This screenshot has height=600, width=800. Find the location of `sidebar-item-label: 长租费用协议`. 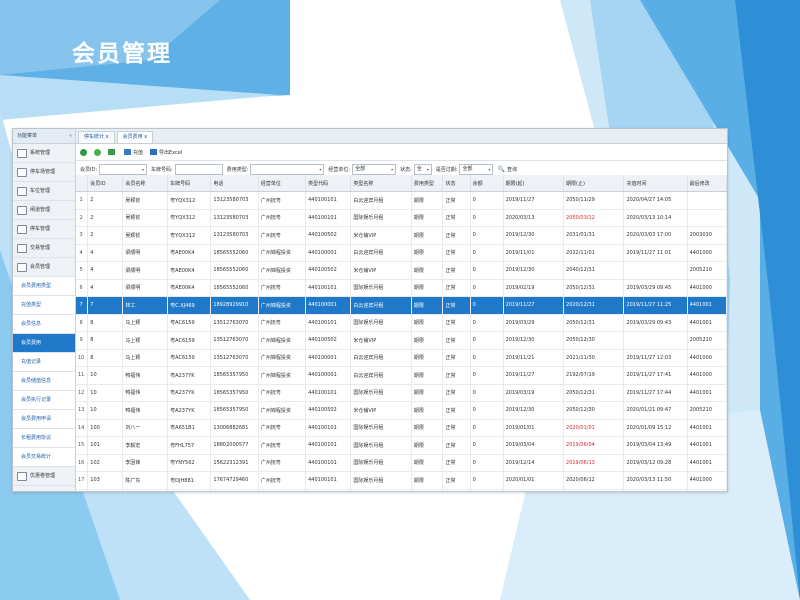

sidebar-item-label: 长租费用协议 is located at coordinates (36, 438).